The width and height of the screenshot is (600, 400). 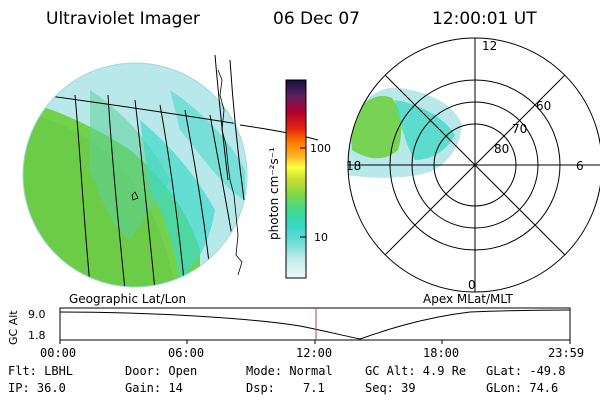 I want to click on time-tick-2: 12:00, so click(x=314, y=353).